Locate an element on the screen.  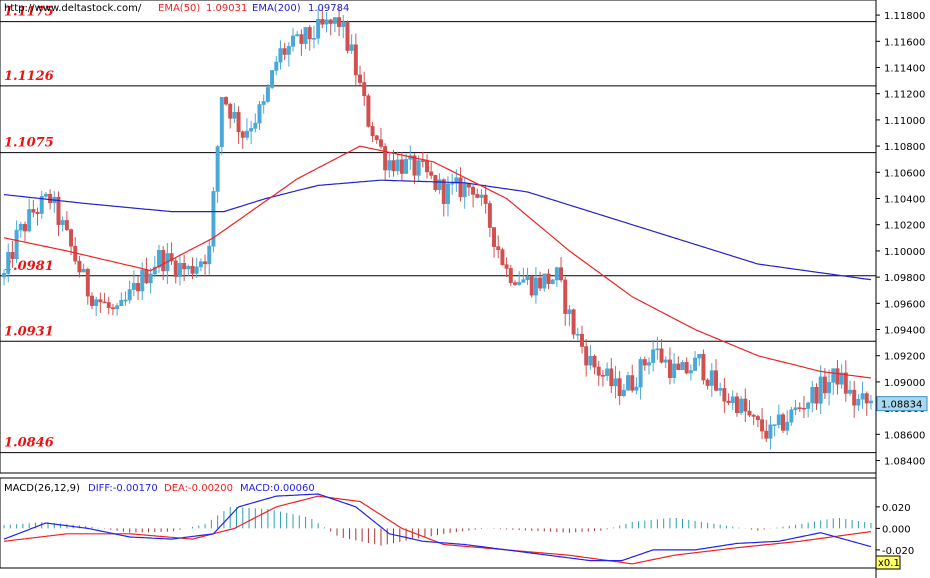
macd-dea-label: DEA:-0.00200 is located at coordinates (198, 488).